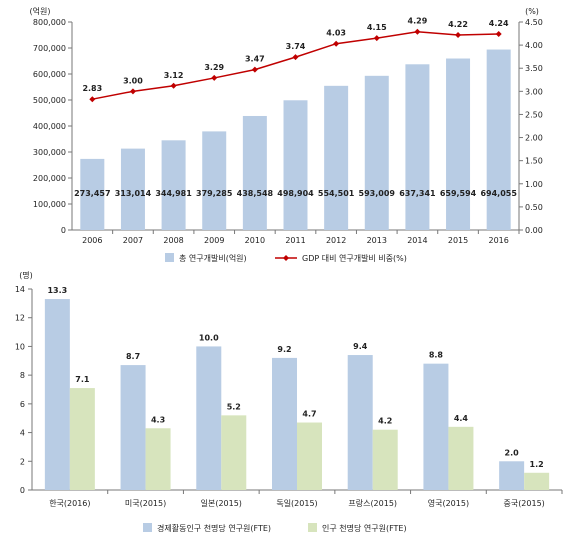 The image size is (566, 542). Describe the element at coordinates (49, 74) in the screenshot. I see `left-tick-label: 600,000` at that location.